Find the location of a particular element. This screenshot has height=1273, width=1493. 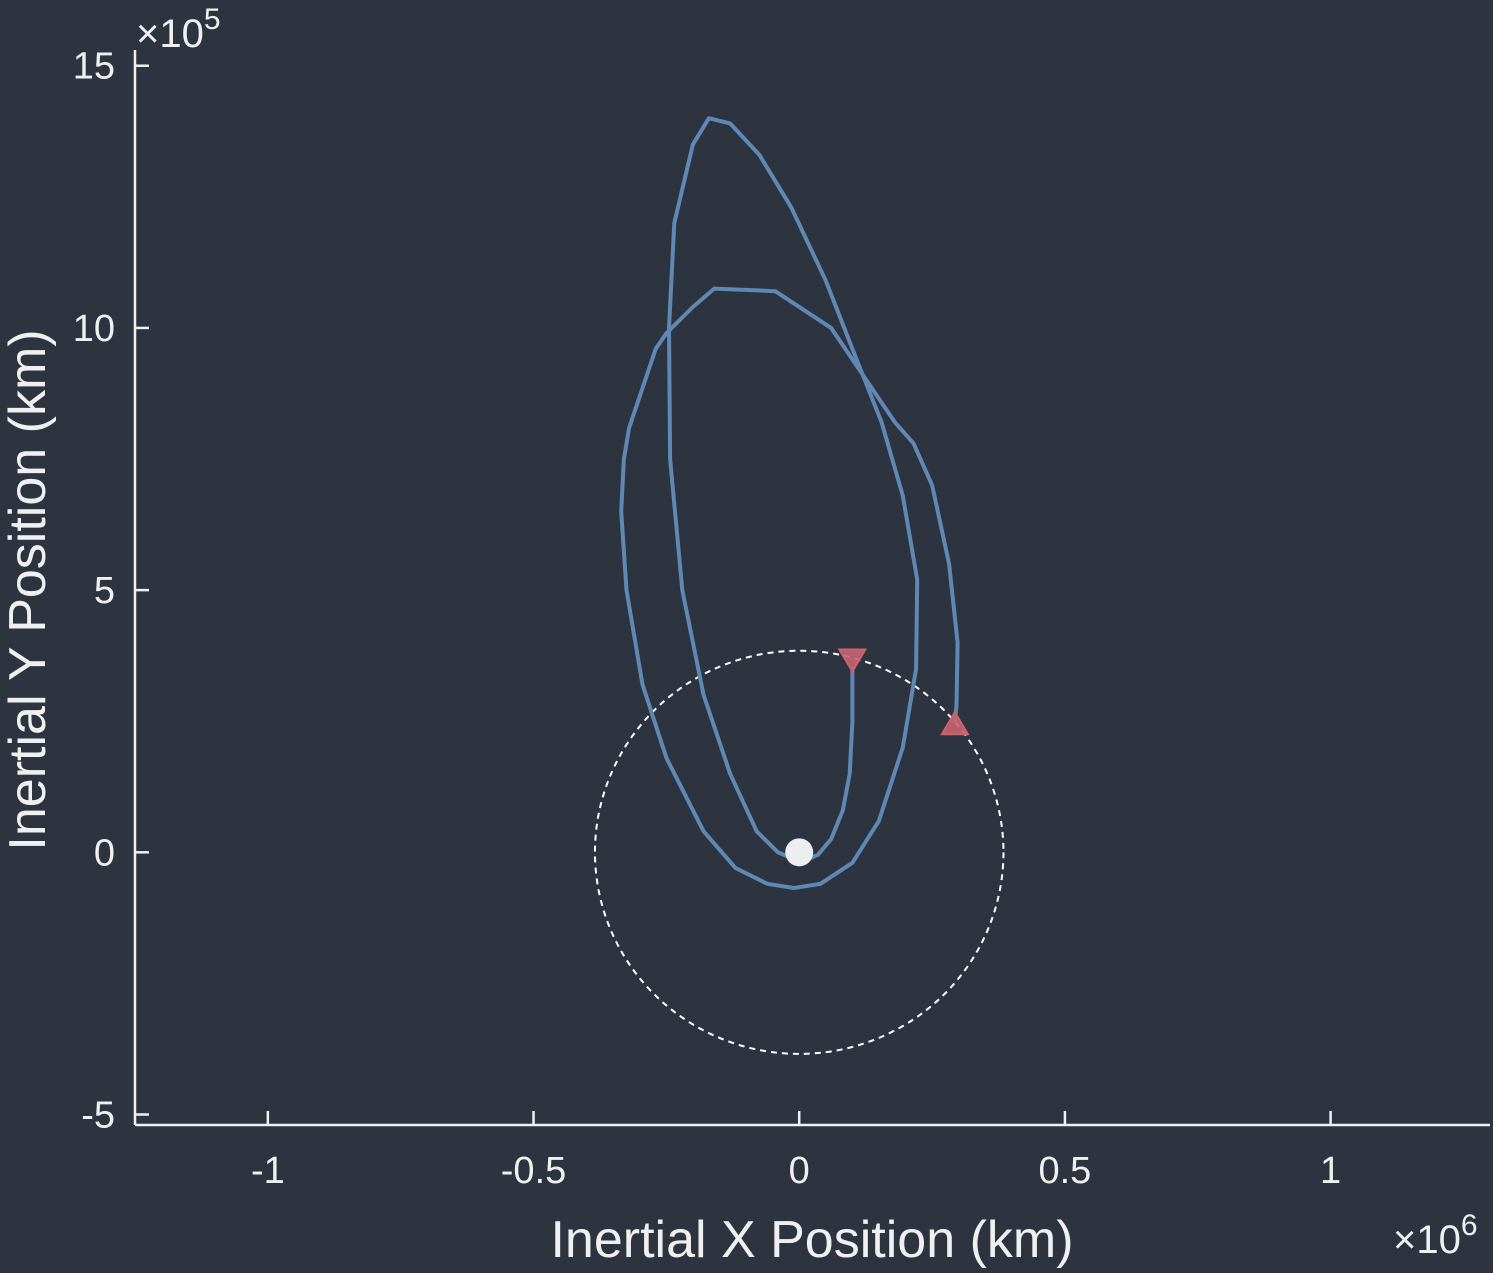

marker-layer is located at coordinates (877, 757).